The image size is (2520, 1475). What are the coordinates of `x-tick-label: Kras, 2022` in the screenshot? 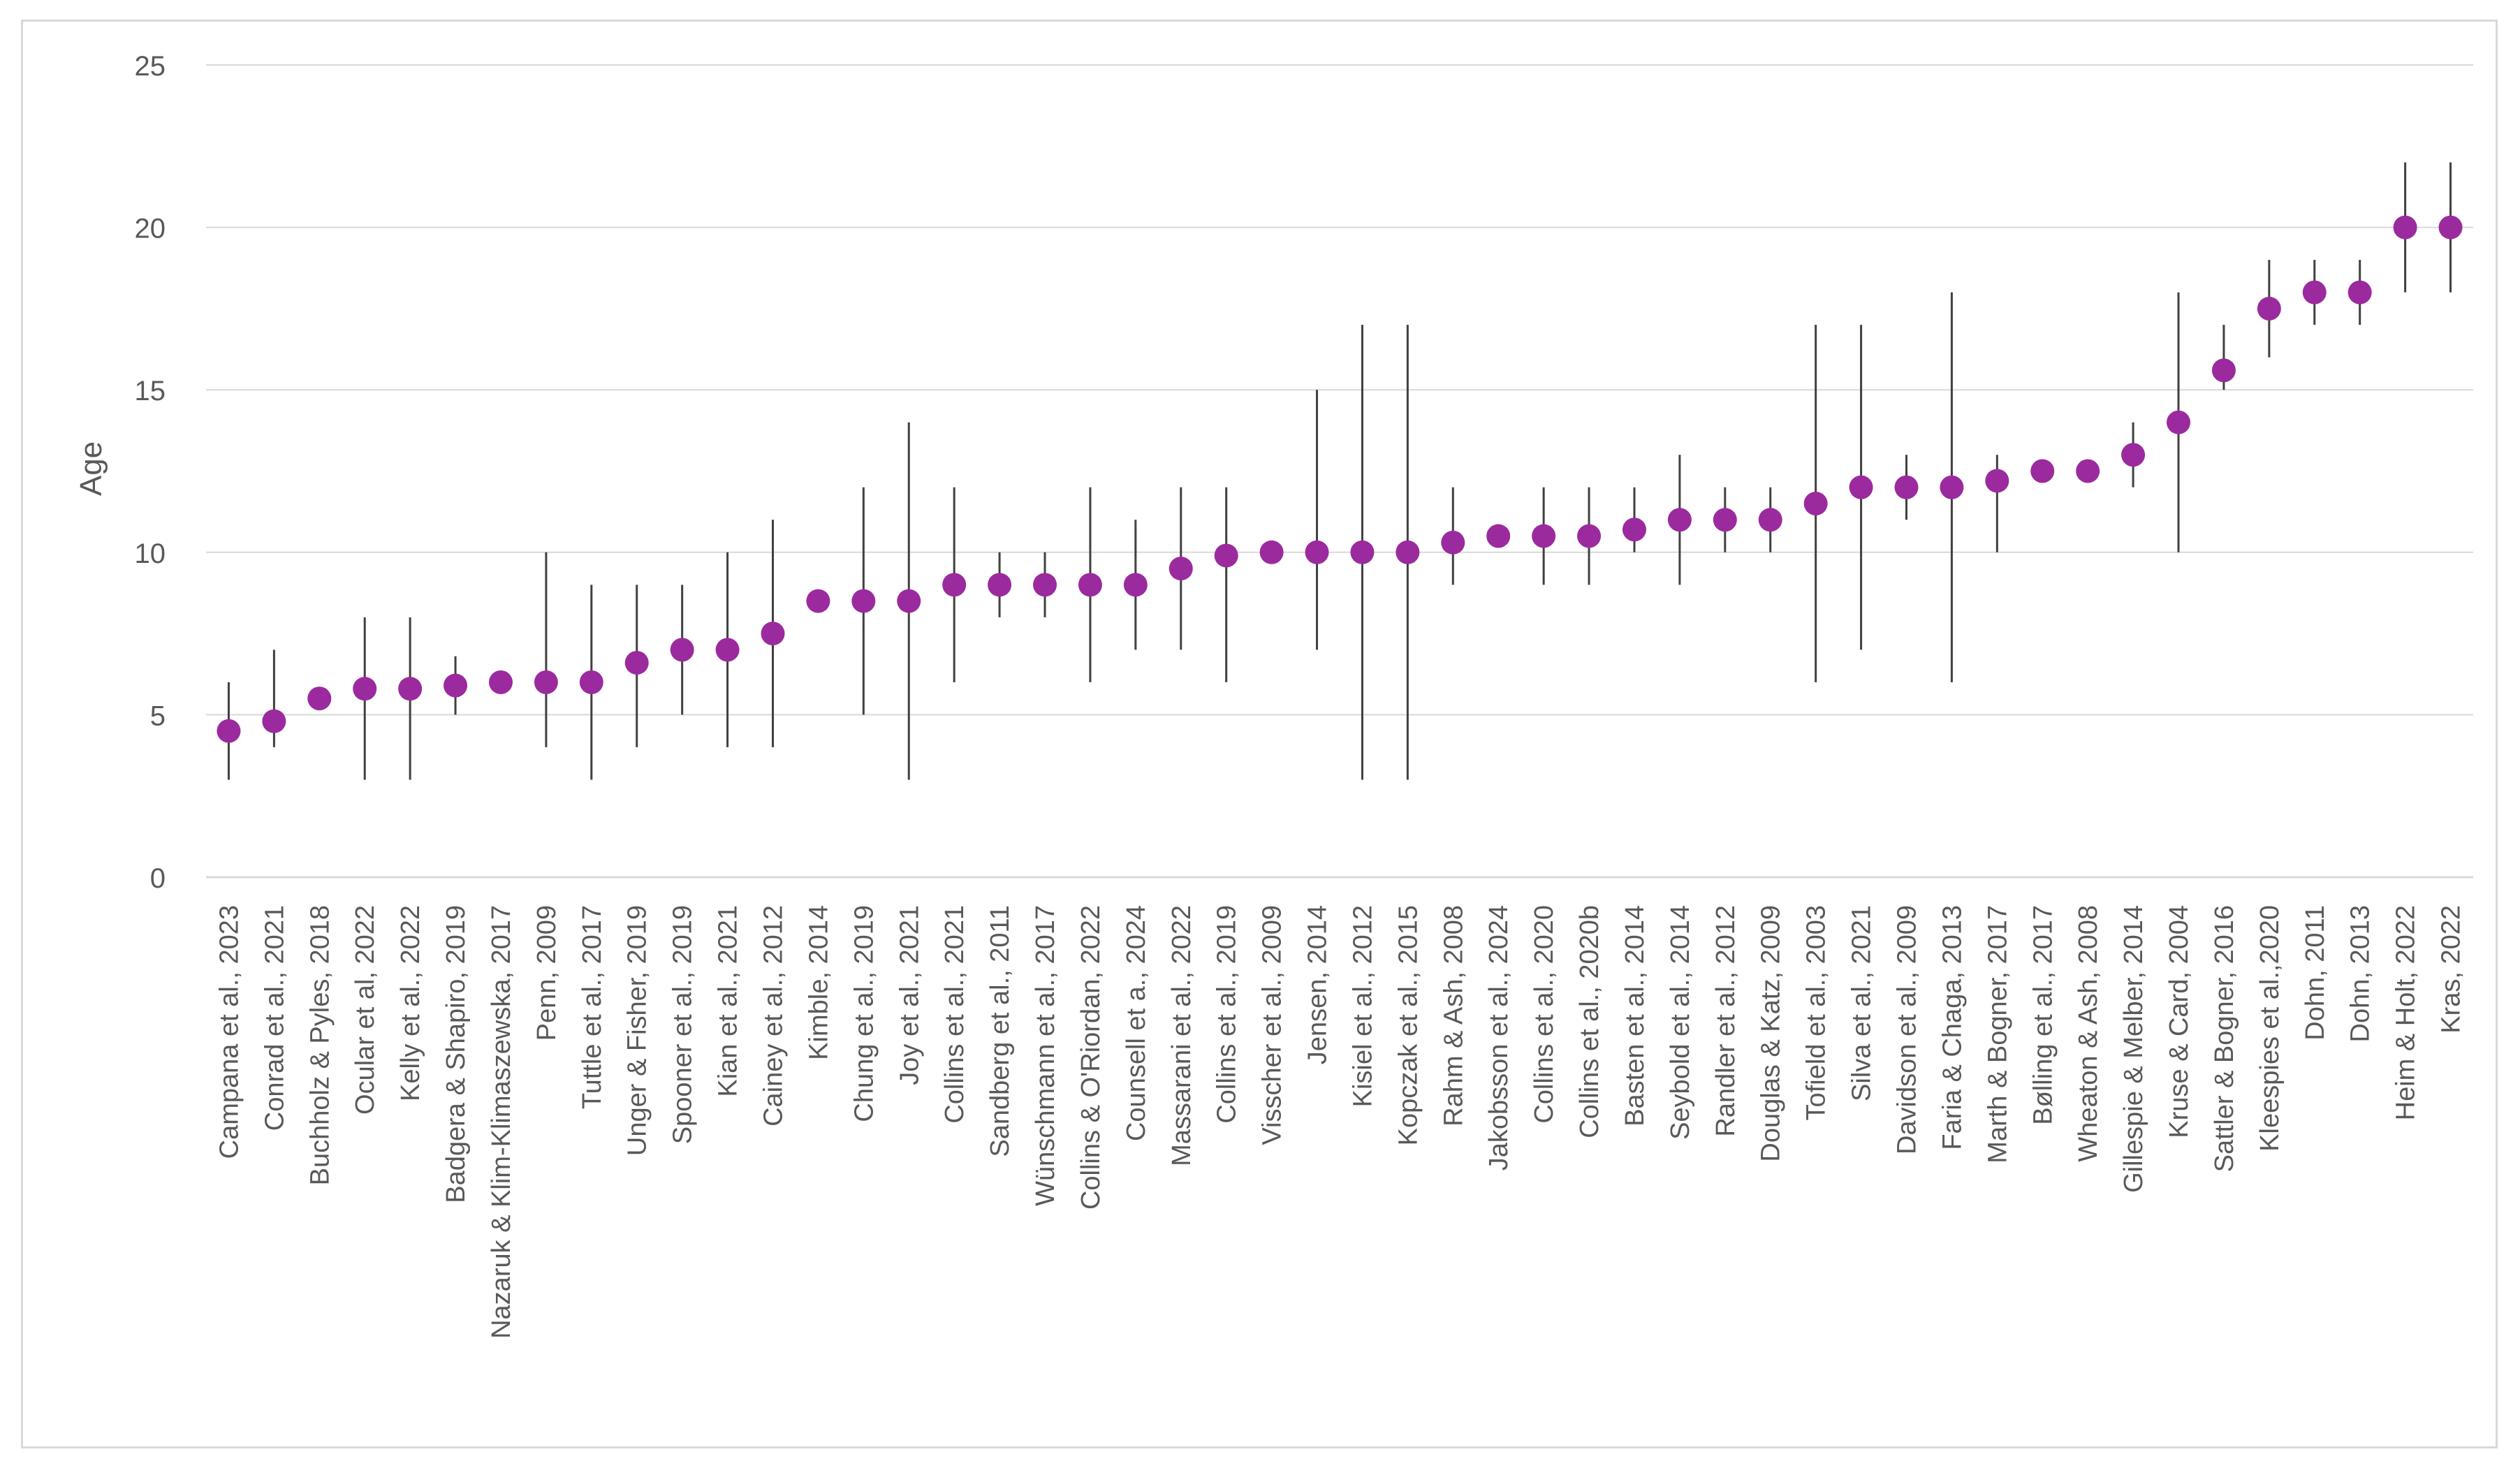 It's located at (2452, 969).